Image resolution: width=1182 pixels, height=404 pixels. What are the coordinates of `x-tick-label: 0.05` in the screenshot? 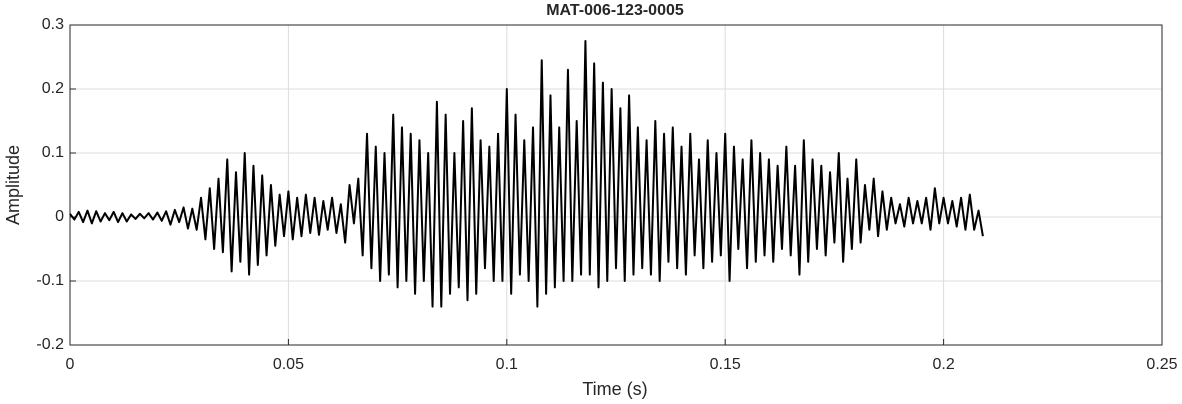 It's located at (288, 364).